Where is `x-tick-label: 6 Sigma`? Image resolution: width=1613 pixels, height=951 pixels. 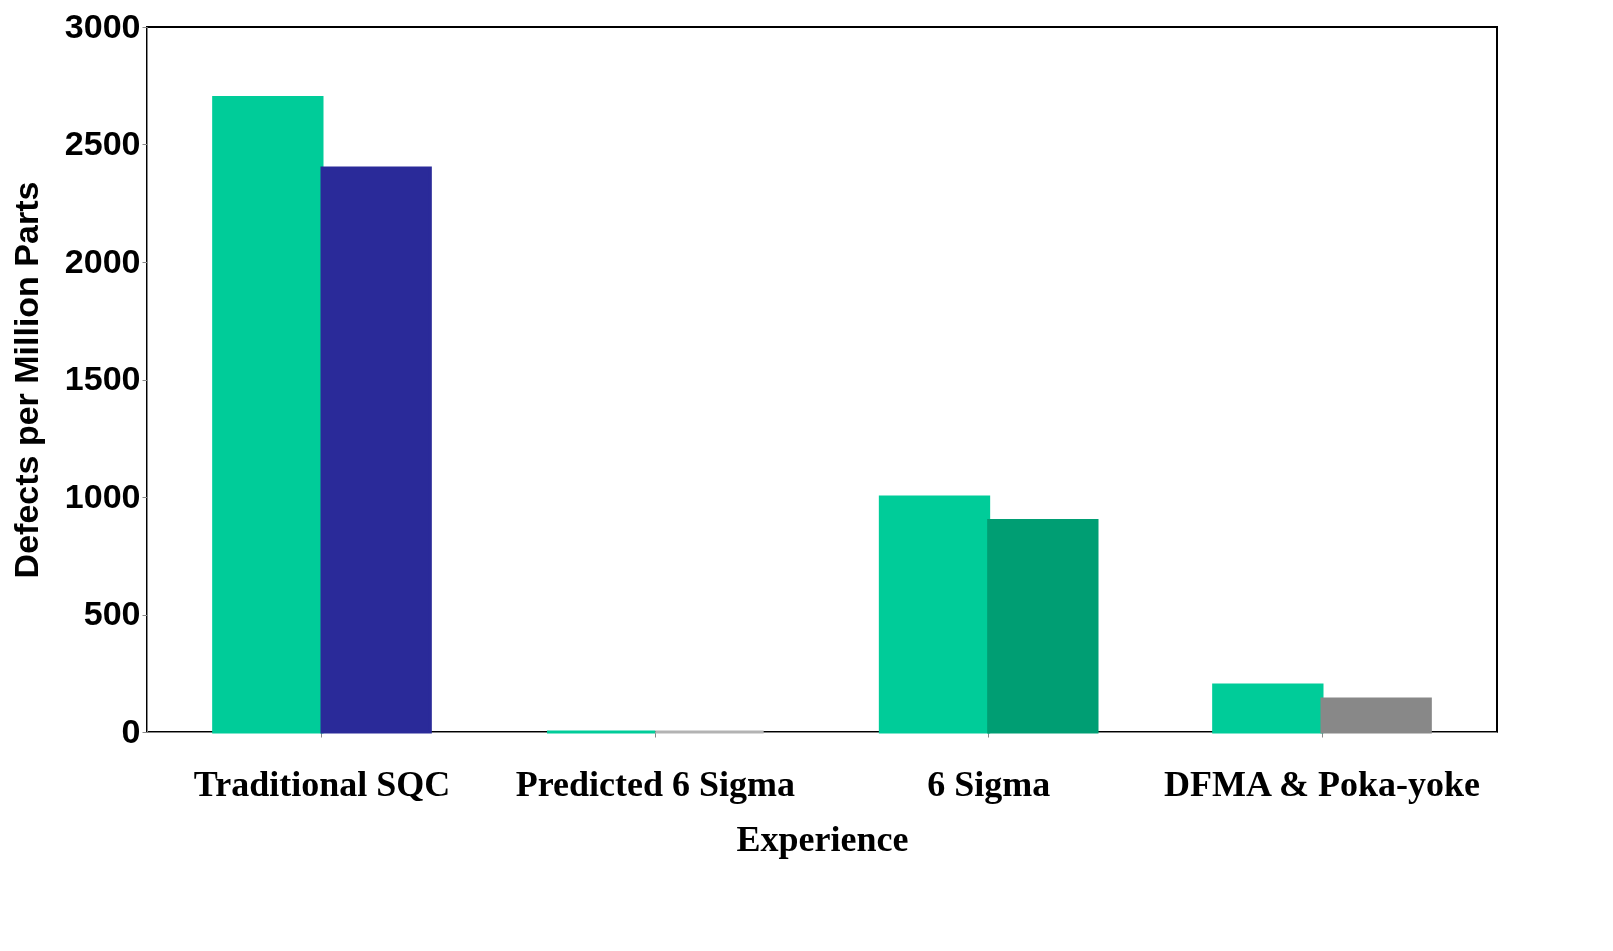
x-tick-label: 6 Sigma is located at coordinates (989, 783).